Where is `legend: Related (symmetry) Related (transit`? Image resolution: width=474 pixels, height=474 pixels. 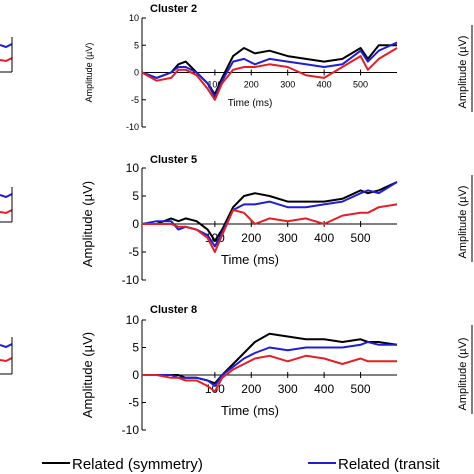 legend: Related (symmetry) Related (transit is located at coordinates (241, 464).